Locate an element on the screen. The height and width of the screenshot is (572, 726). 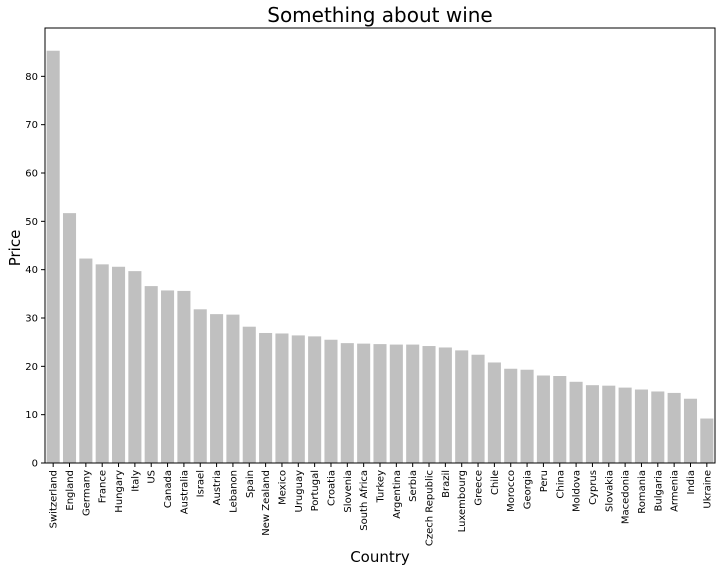
x-tick-label: Czech Republic is located at coordinates (430, 508).